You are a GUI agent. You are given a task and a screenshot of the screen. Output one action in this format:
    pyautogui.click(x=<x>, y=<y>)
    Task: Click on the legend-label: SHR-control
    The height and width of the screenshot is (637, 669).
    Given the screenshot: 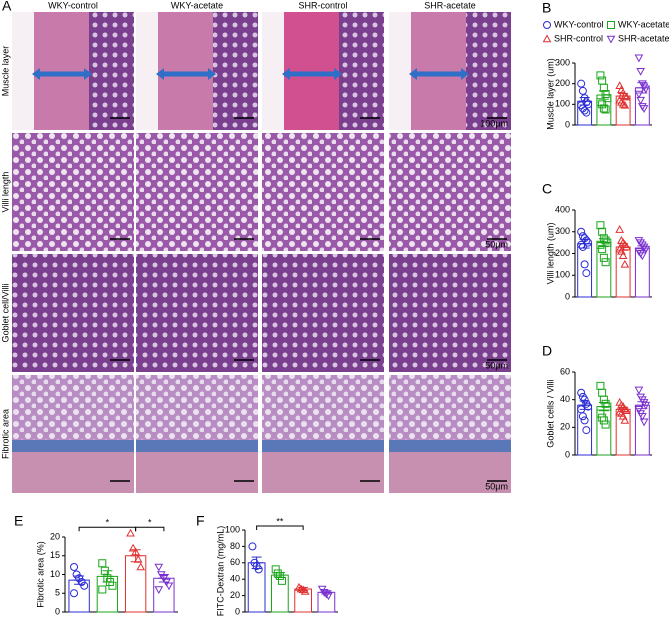 What is the action you would take?
    pyautogui.click(x=578, y=38)
    